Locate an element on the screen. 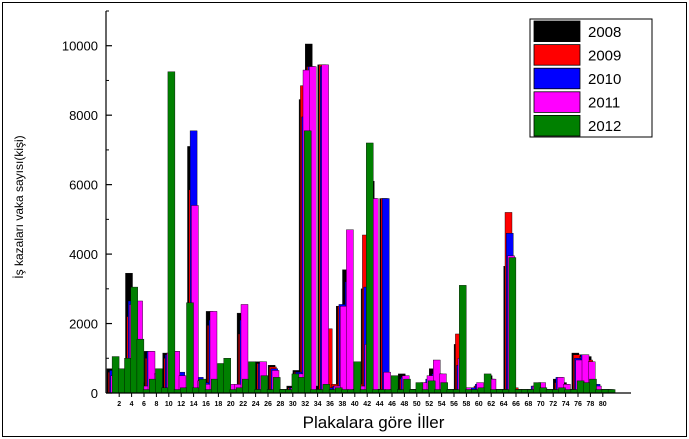  x-tick-label: 12 is located at coordinates (181, 404).